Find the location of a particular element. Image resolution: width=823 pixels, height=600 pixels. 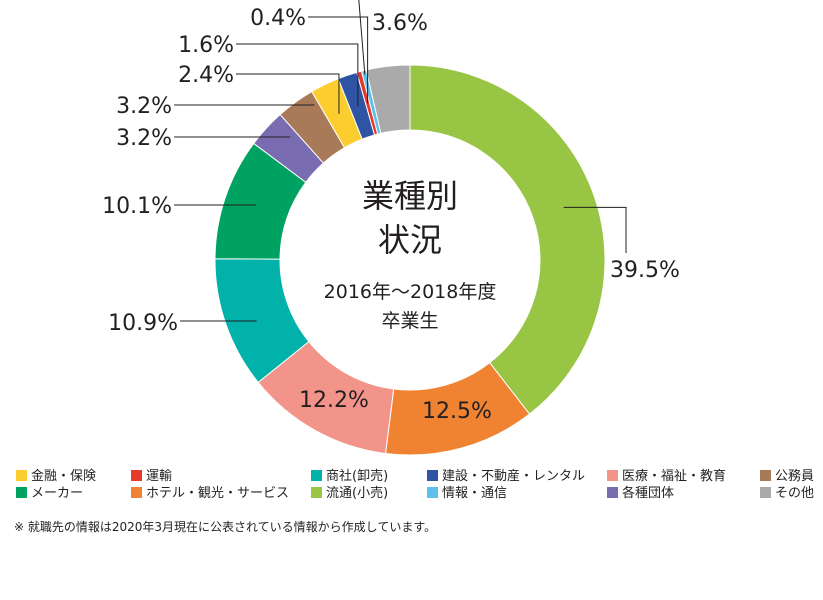

legend-label-0-3: 建設・不動産・レンタル is located at coordinates (513, 476).